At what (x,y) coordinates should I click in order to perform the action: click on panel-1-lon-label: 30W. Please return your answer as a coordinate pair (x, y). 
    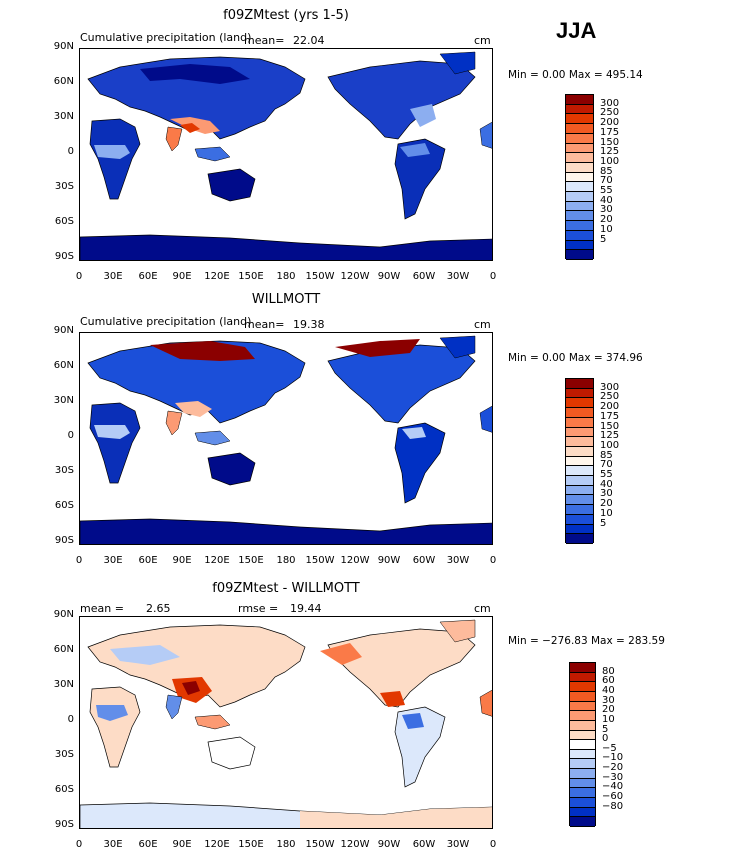
    Looking at the image, I should click on (458, 276).